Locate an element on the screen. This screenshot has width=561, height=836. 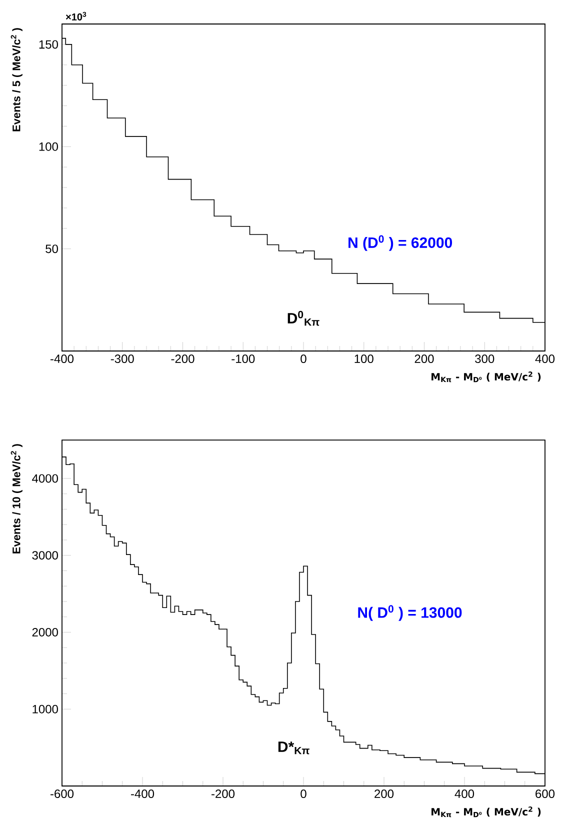
y-axis-title: Events / 5 ( MeV/c$^{2}$ ) is located at coordinates (16, 80).